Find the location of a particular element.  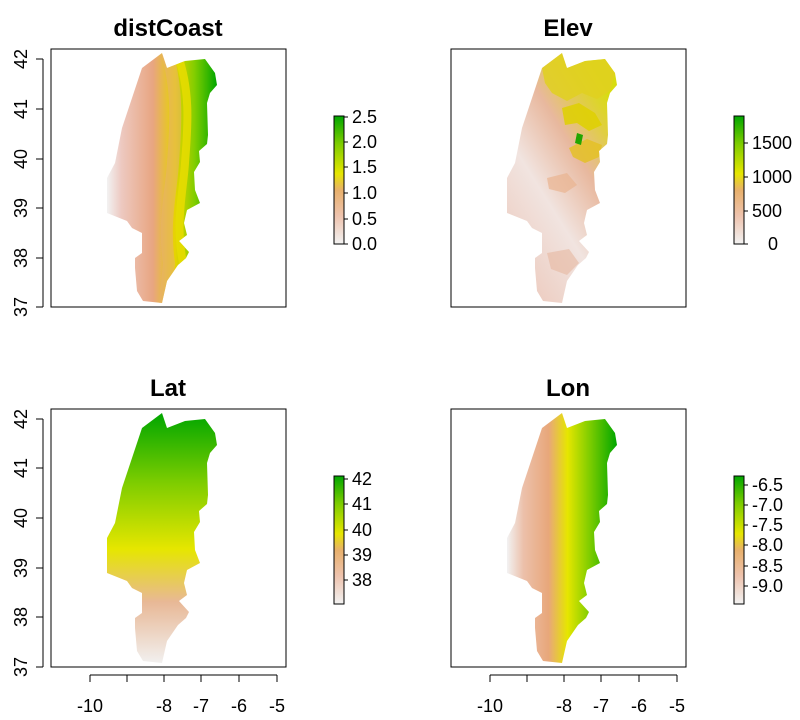

legend-tick-label: 0.0 is located at coordinates (364, 244).